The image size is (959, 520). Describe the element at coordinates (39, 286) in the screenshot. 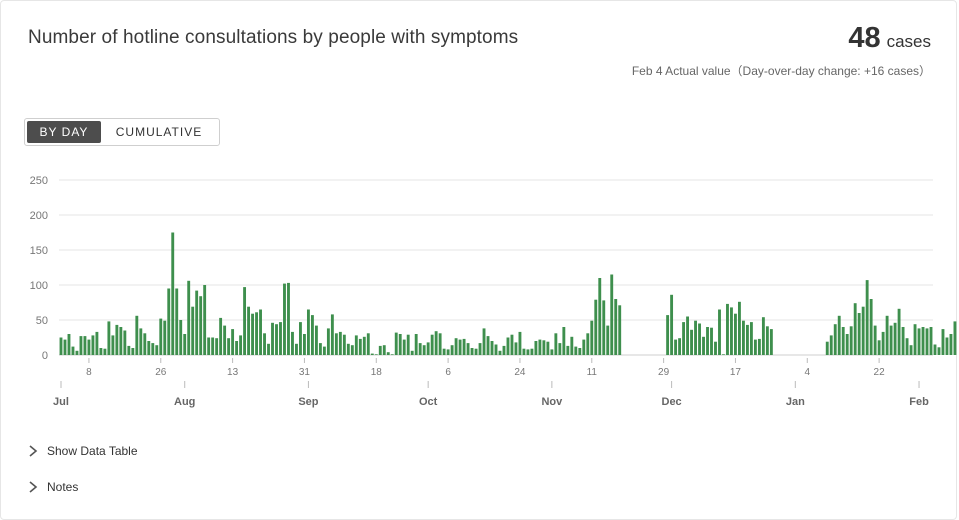

I see `y-tick-label: 100` at that location.